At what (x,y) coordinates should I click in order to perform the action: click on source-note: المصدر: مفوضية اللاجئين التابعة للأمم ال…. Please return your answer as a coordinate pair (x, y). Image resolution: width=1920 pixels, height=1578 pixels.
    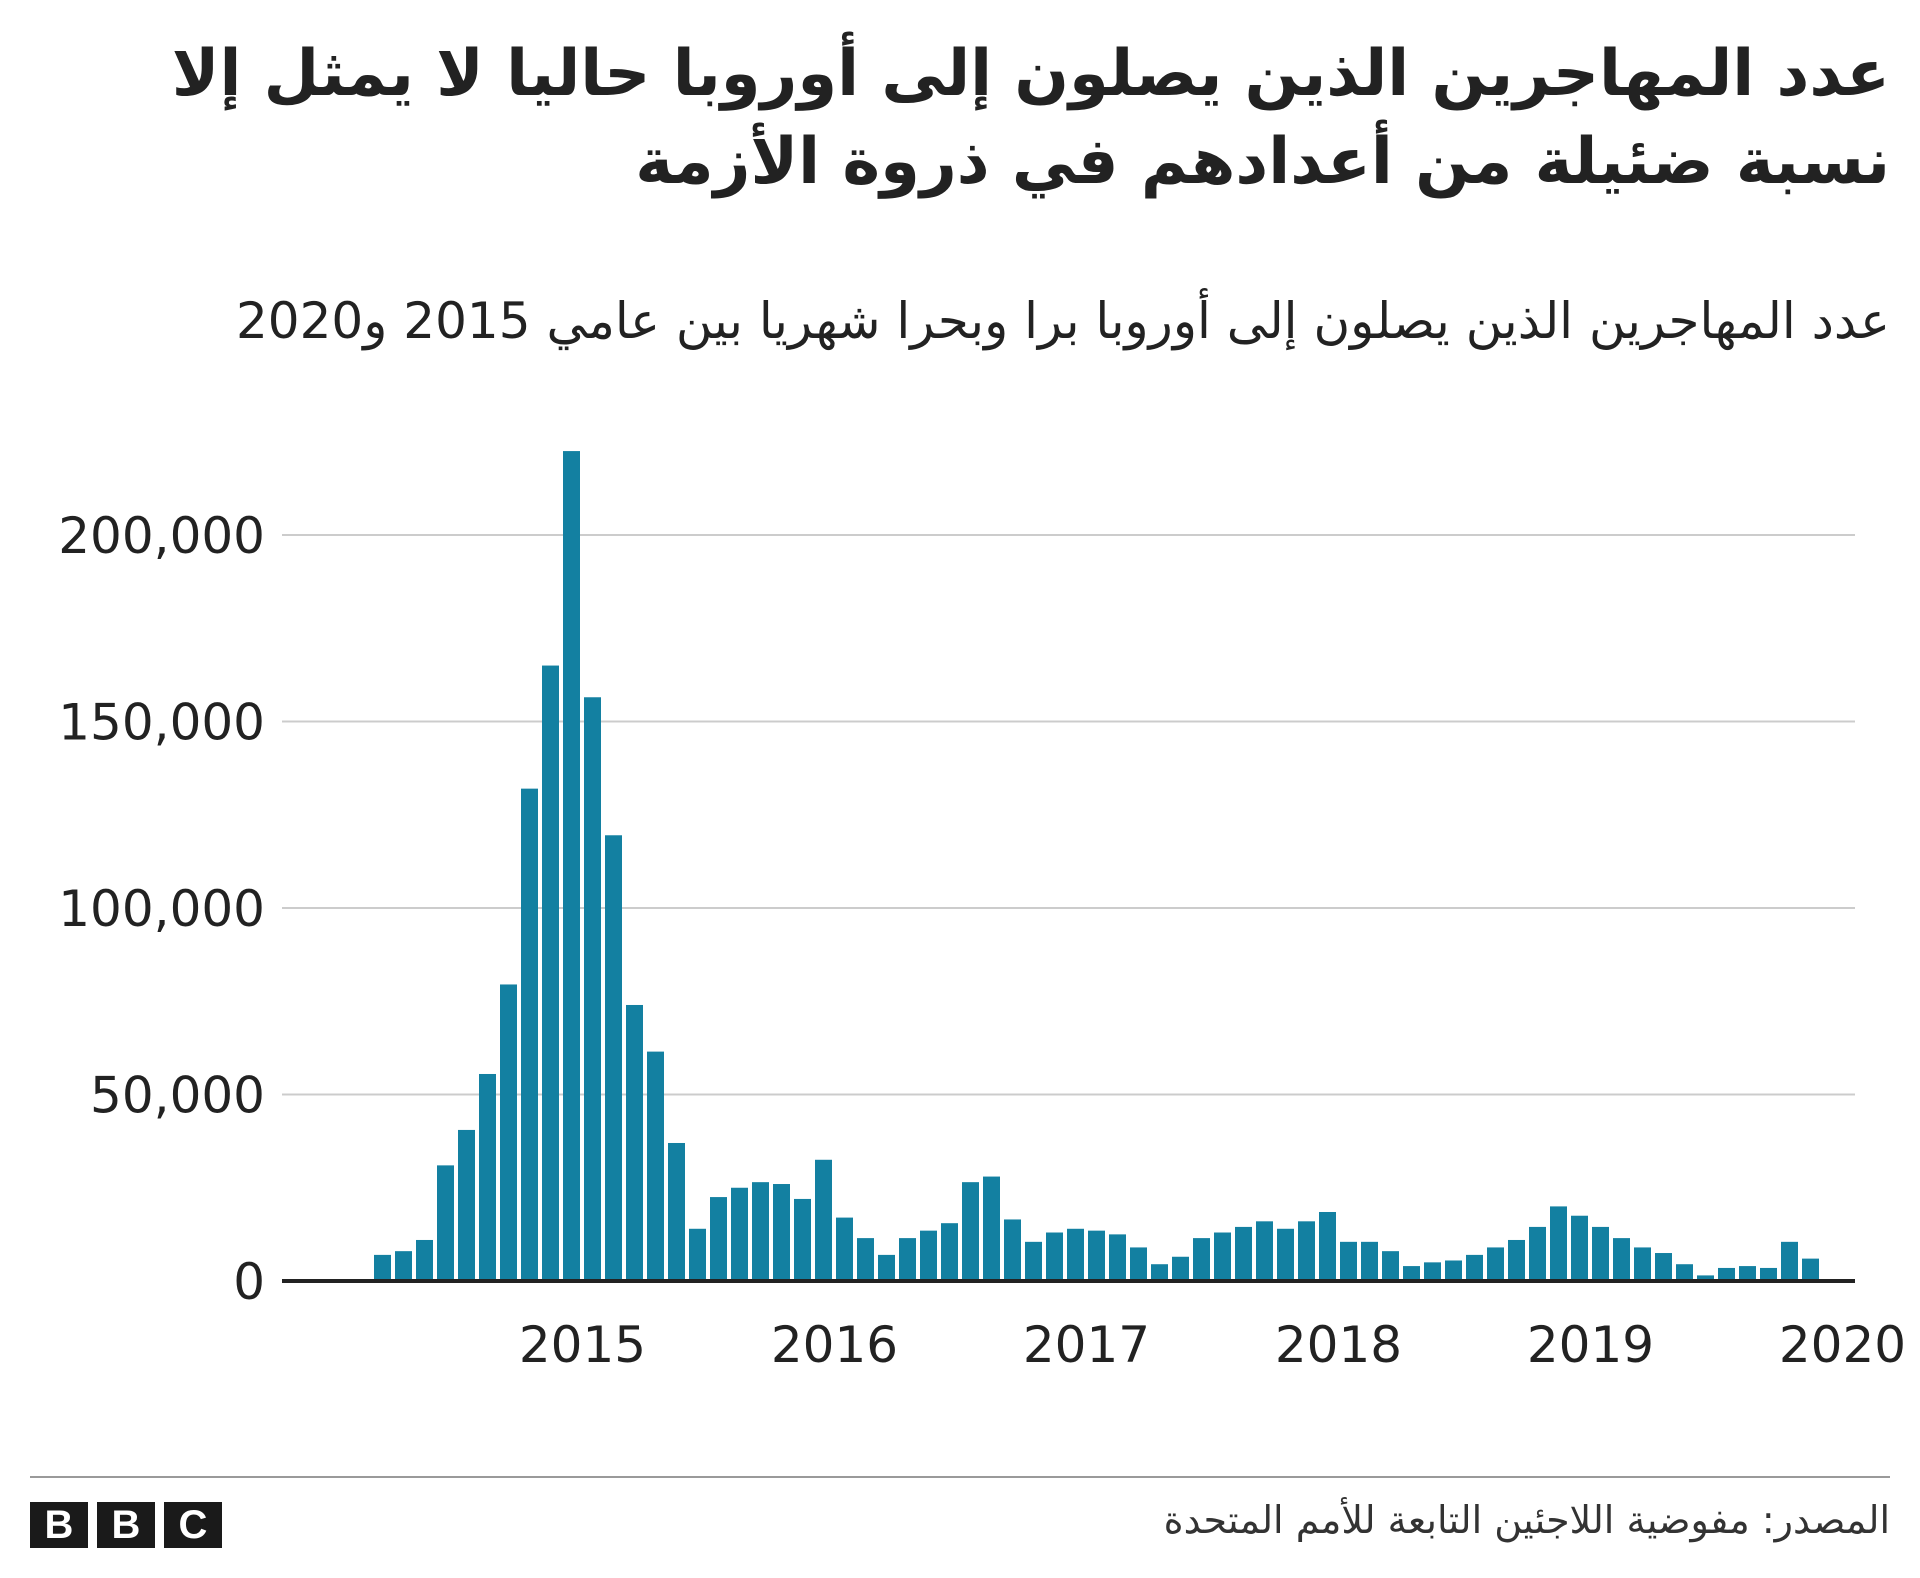
    Looking at the image, I should click on (1526, 1520).